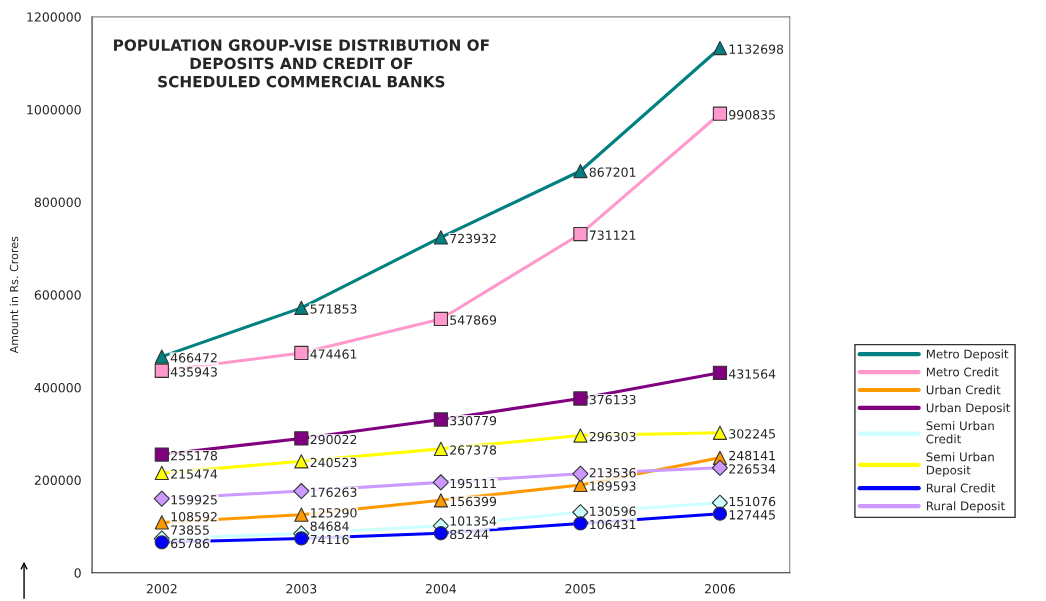  Describe the element at coordinates (333, 439) in the screenshot. I see `data-label: 290022` at that location.